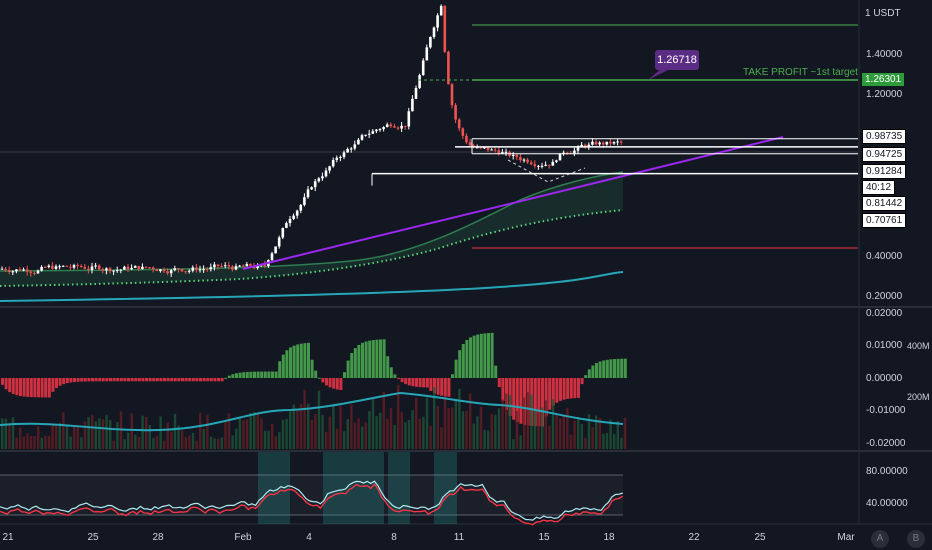 The width and height of the screenshot is (932, 550). I want to click on price-callout: 1.26718, so click(677, 60).